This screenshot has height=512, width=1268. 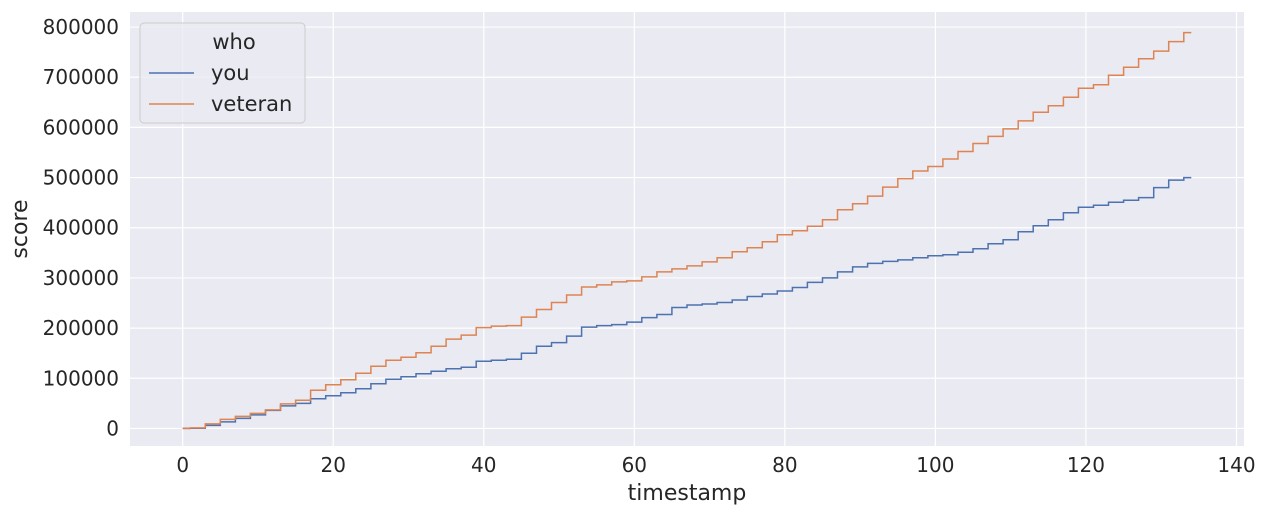 I want to click on x-tick-label: 80, so click(x=784, y=465).